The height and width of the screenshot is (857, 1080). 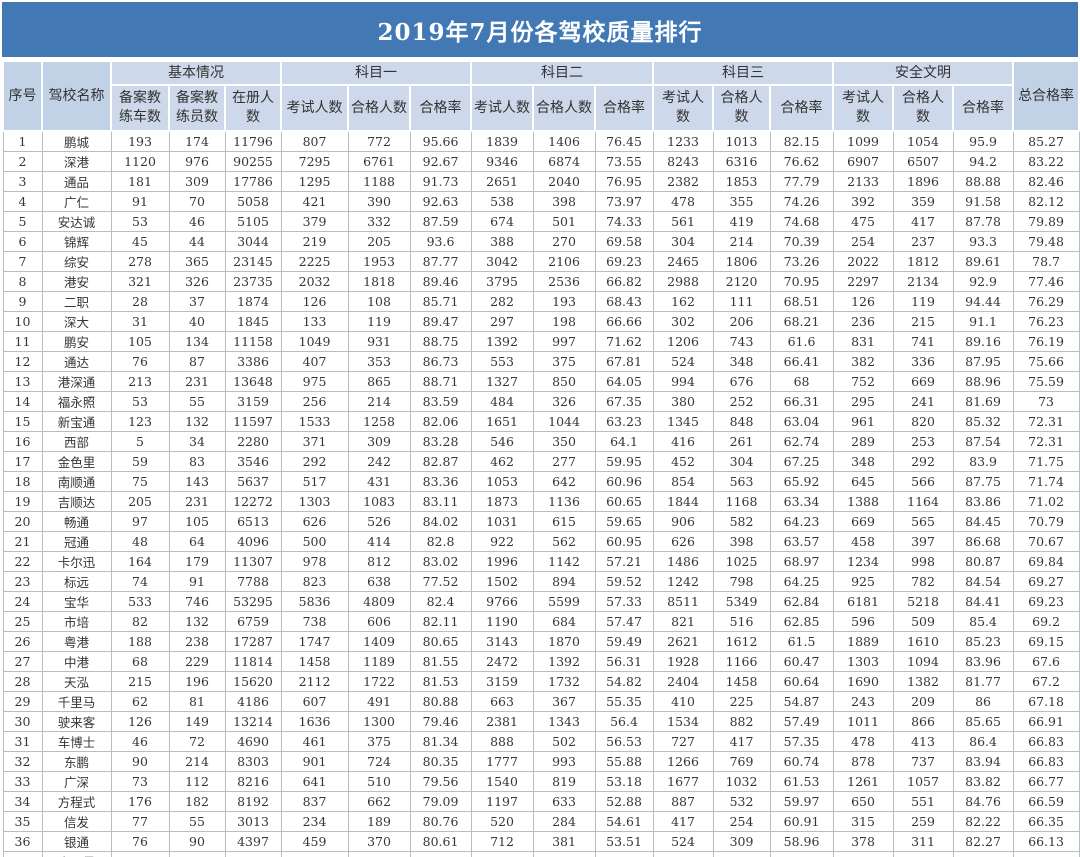 What do you see at coordinates (197, 301) in the screenshot?
I see `value-cell: 37` at bounding box center [197, 301].